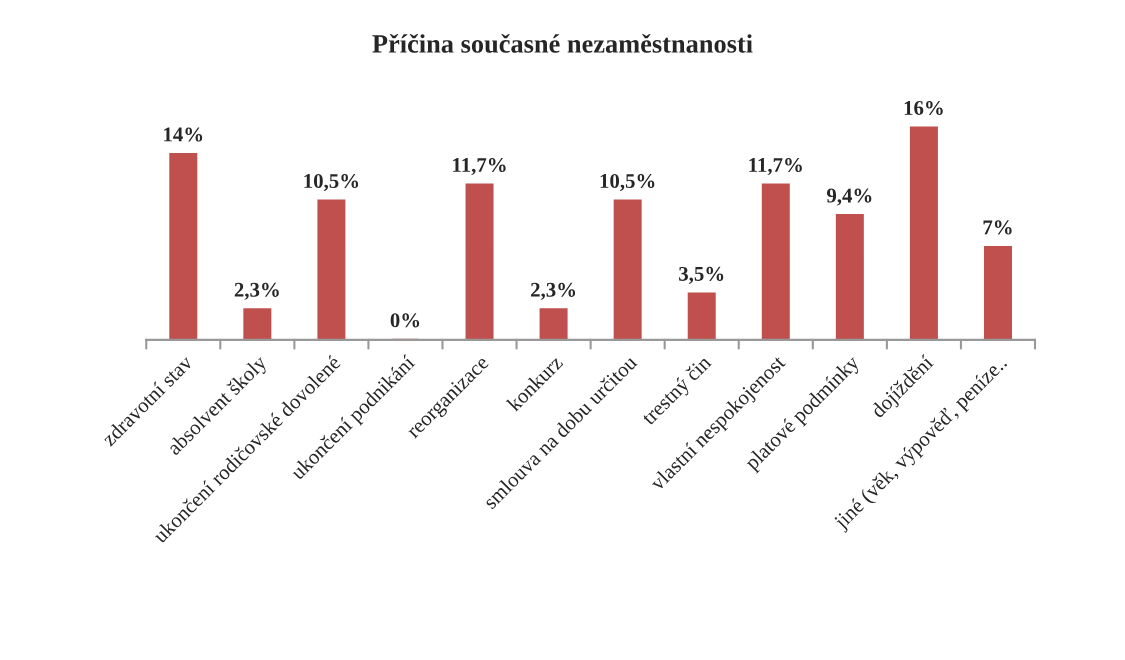  What do you see at coordinates (997, 227) in the screenshot?
I see `data-label: 7%` at bounding box center [997, 227].